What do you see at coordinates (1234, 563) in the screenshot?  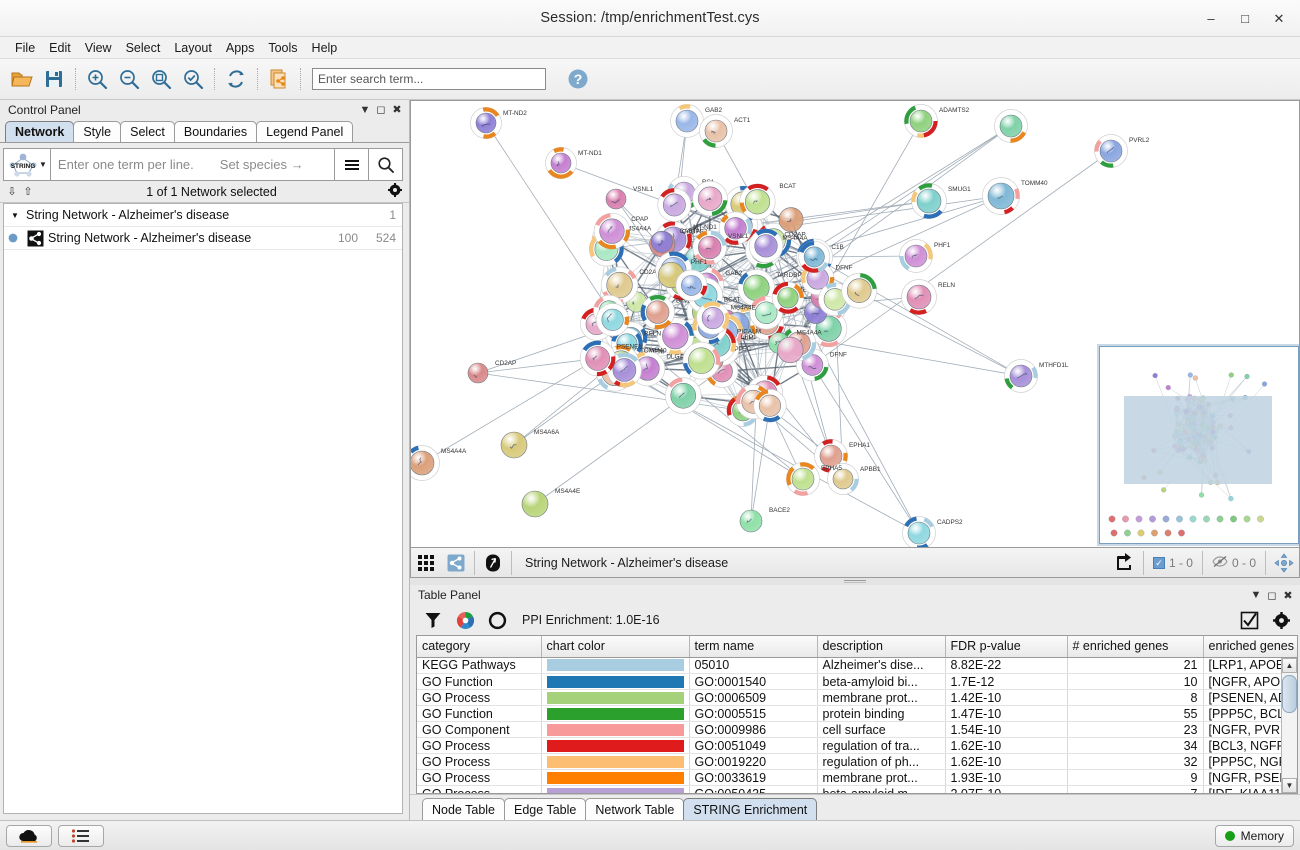 I see `hidden-node-count: 0 - 0` at bounding box center [1234, 563].